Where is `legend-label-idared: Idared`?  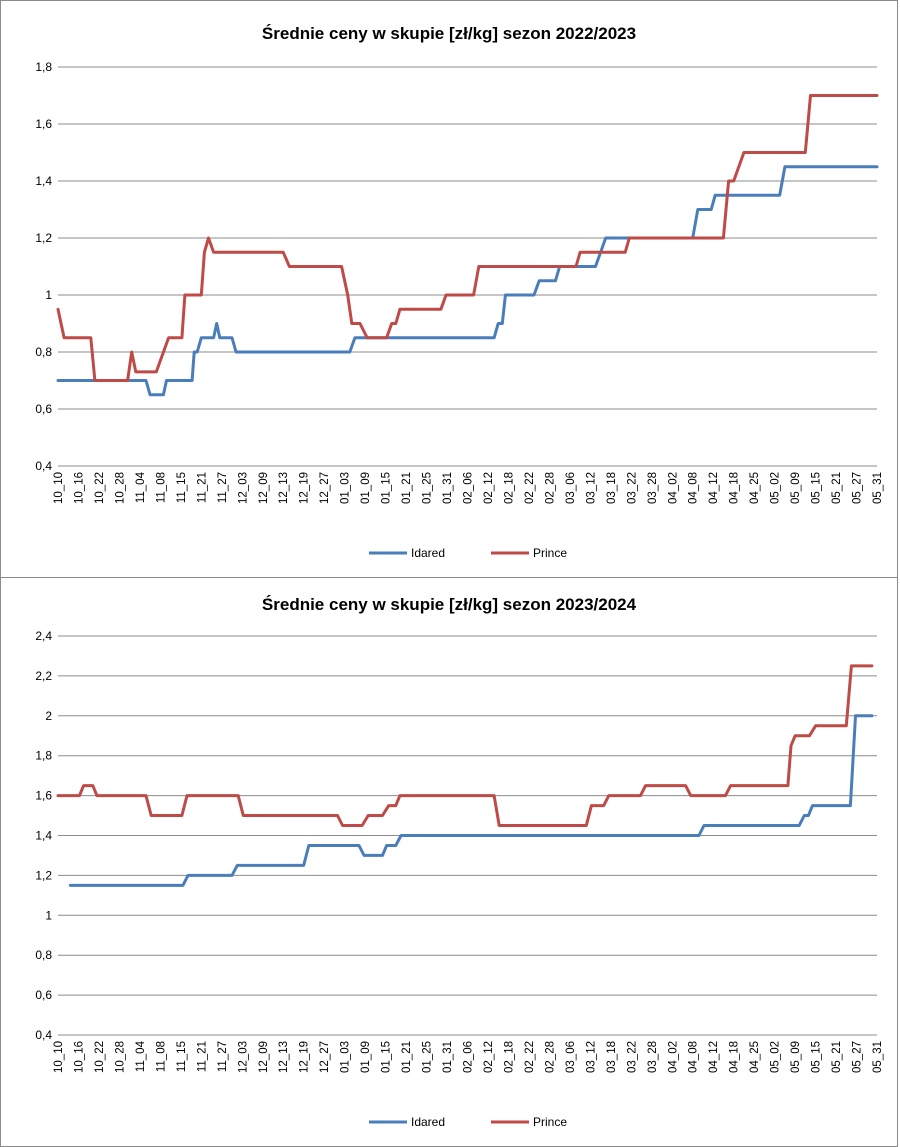 legend-label-idared: Idared is located at coordinates (428, 1122).